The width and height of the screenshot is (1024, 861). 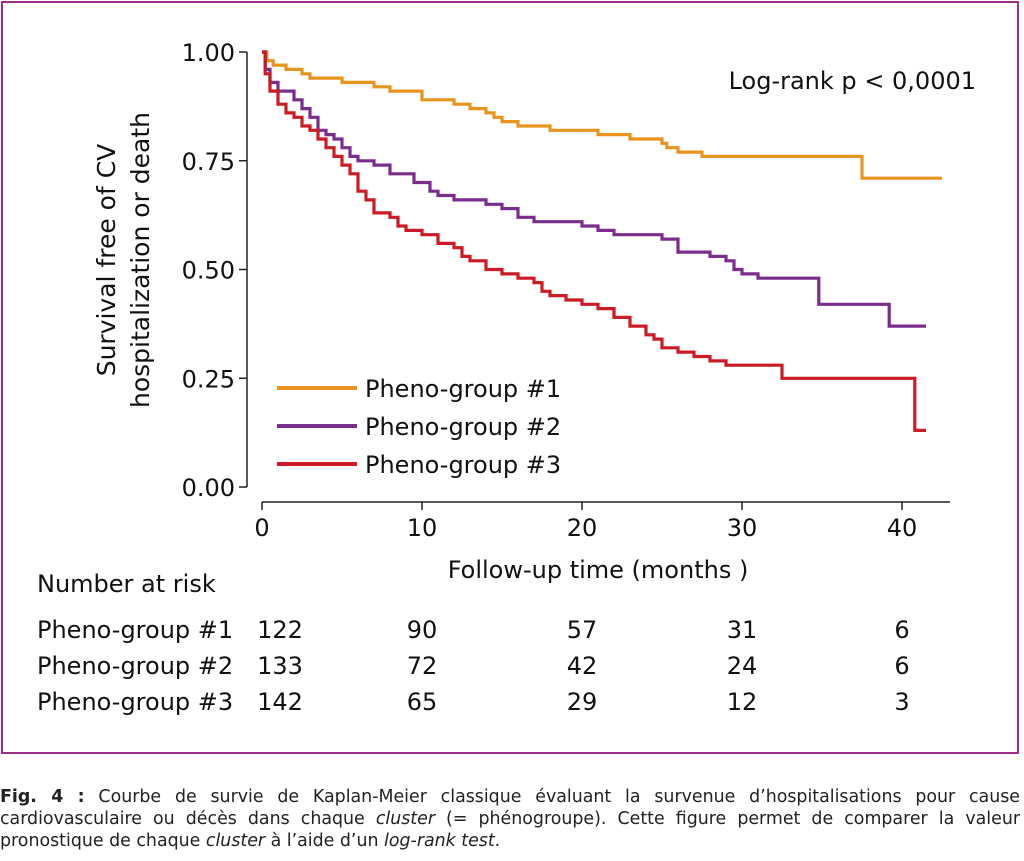 What do you see at coordinates (517, 669) in the screenshot?
I see `risk-row: Pheno-group #2 133 72 42 24 6` at bounding box center [517, 669].